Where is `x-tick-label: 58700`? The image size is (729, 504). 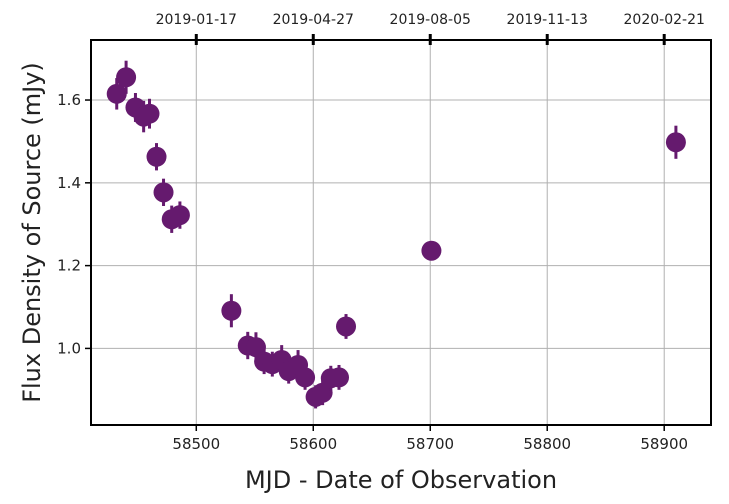 x-tick-label: 58700 is located at coordinates (430, 444).